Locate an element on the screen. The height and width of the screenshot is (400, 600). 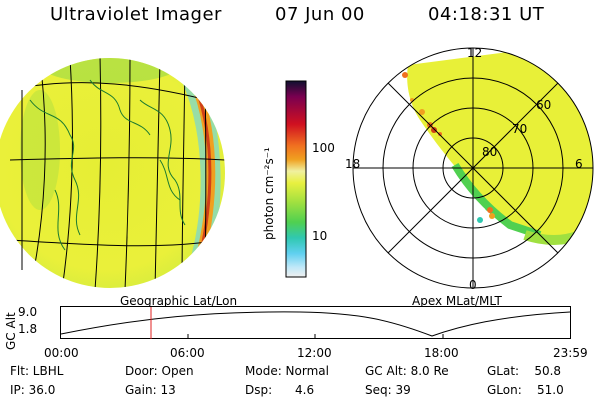
altitude-ytick-high: 9.0 is located at coordinates (28, 312).